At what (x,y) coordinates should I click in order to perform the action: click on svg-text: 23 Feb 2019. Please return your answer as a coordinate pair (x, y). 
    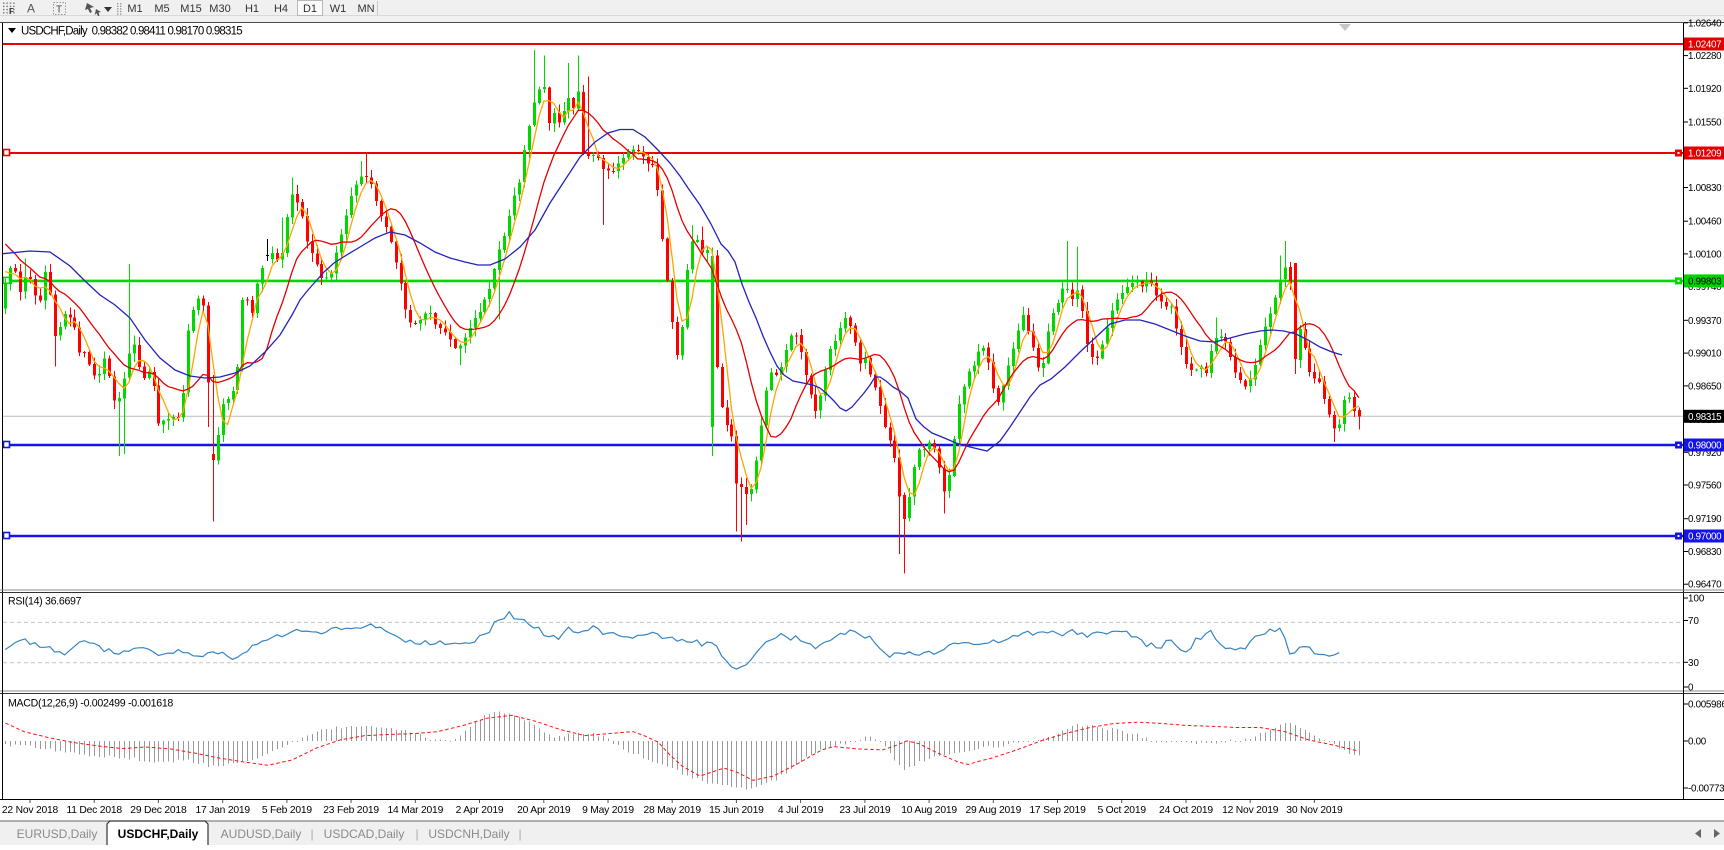
    Looking at the image, I should click on (351, 810).